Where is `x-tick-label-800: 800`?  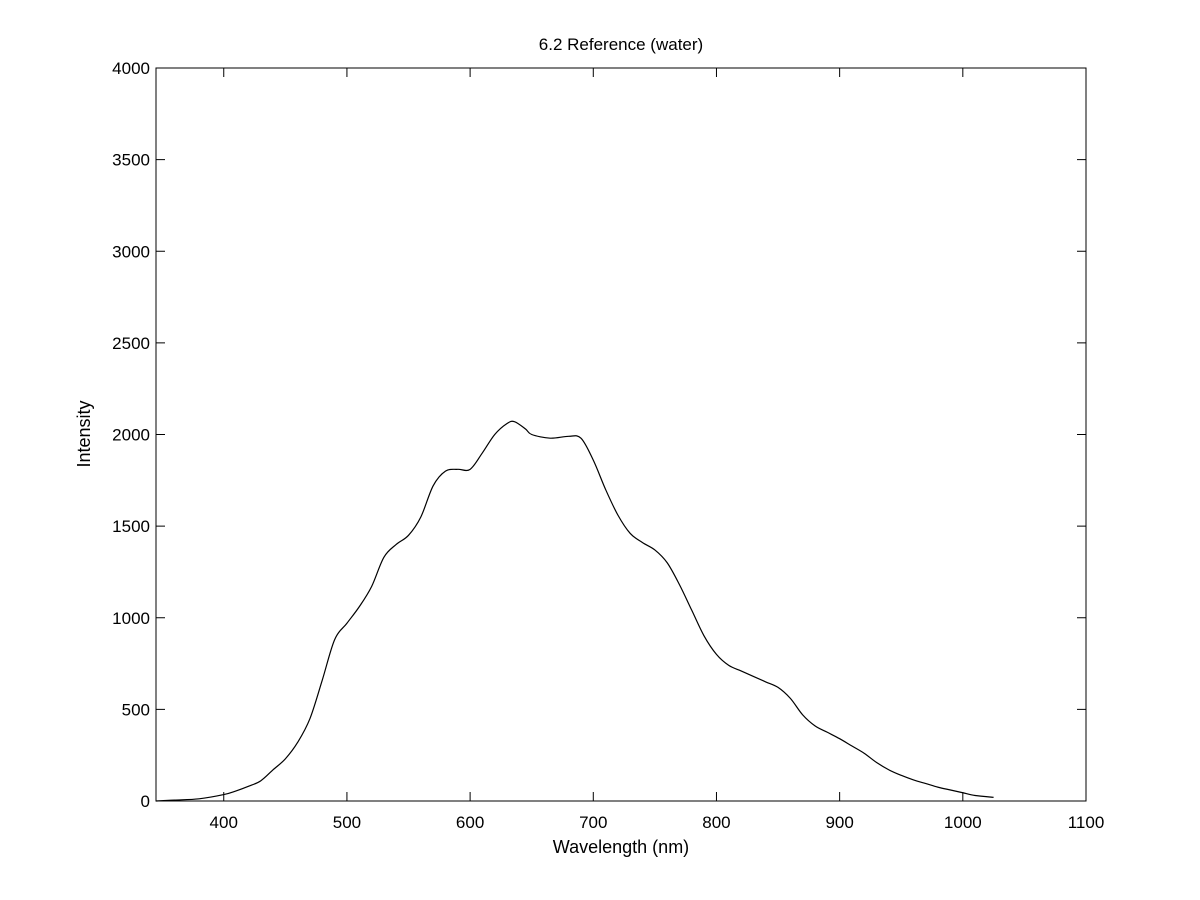 x-tick-label-800: 800 is located at coordinates (716, 822).